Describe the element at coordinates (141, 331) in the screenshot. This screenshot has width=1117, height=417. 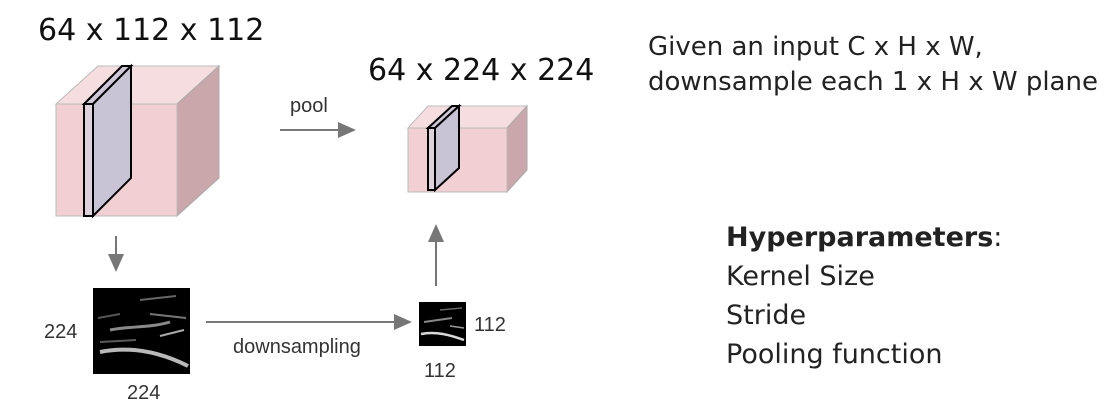
I see `input-slice-image` at that location.